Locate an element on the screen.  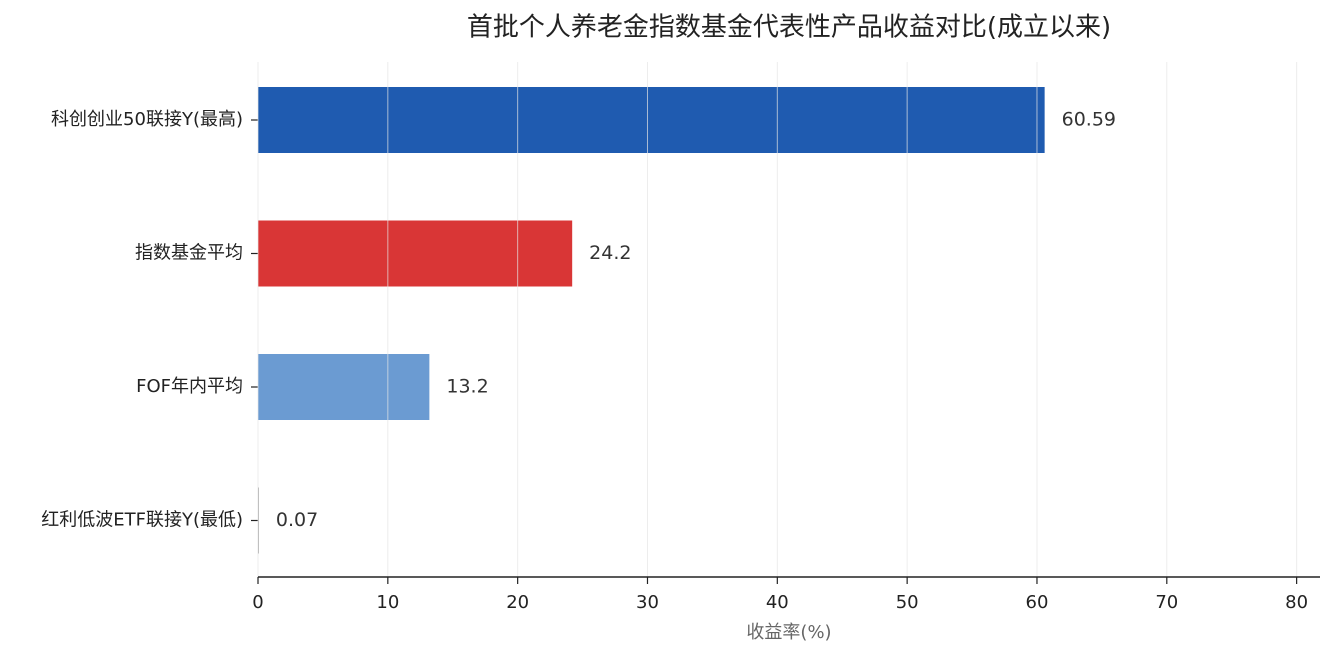
x-tick-label: 20 is located at coordinates (517, 602).